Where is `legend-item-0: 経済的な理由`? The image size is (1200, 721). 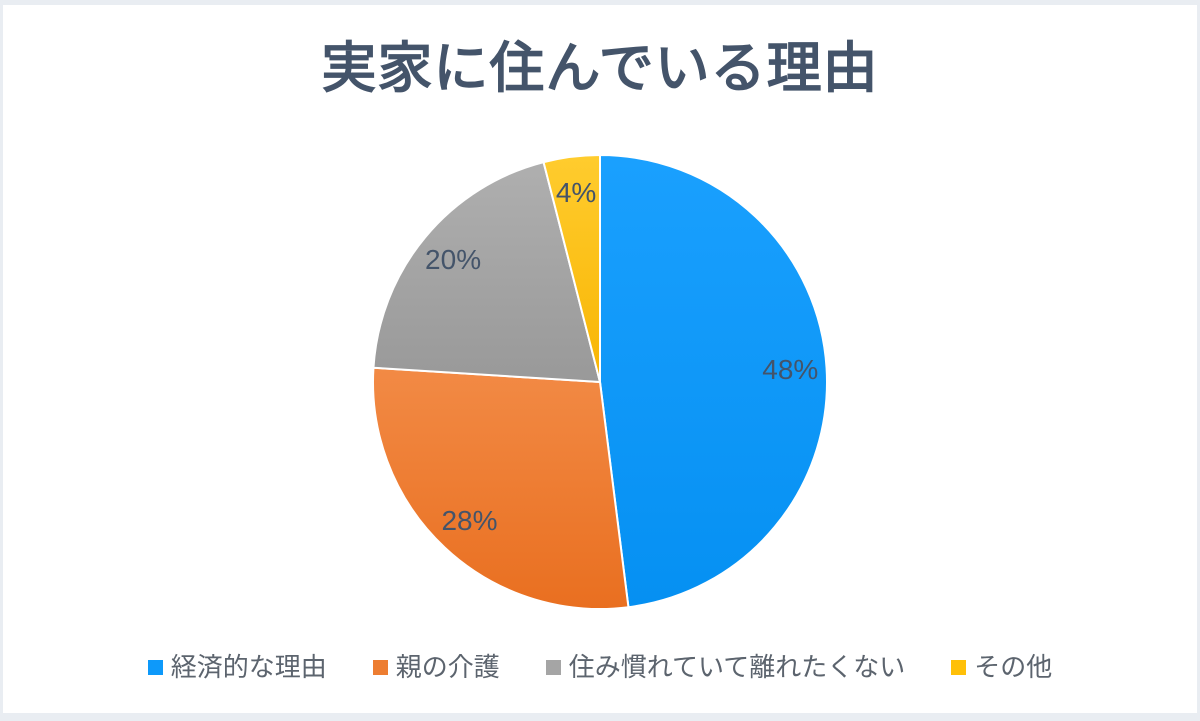
legend-item-0: 経済的な理由 is located at coordinates (237, 667).